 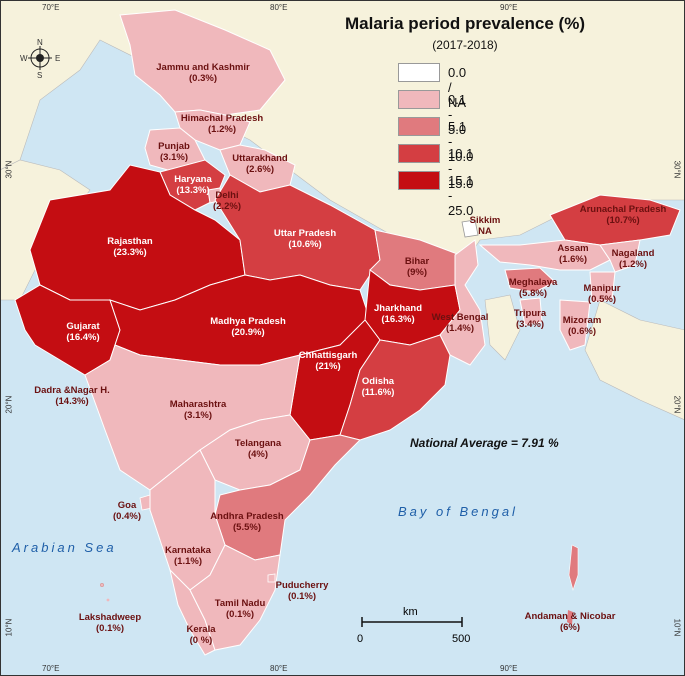 I want to click on state-maharashtra, so click(x=192, y=417).